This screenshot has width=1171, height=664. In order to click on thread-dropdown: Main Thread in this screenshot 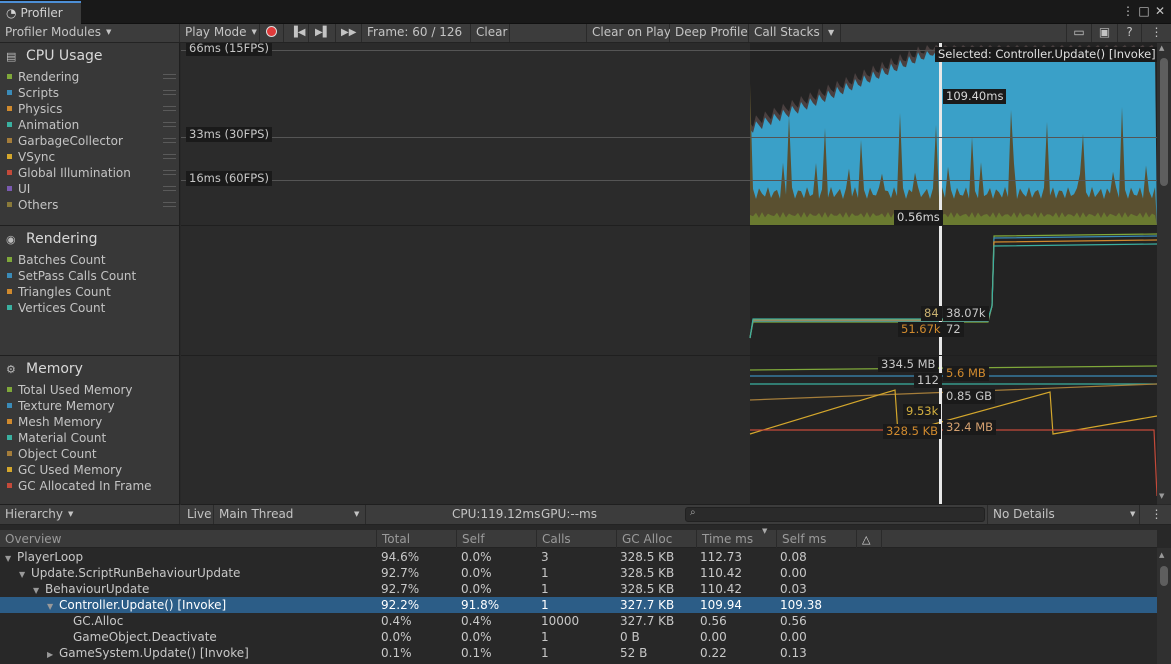, I will do `click(290, 514)`.